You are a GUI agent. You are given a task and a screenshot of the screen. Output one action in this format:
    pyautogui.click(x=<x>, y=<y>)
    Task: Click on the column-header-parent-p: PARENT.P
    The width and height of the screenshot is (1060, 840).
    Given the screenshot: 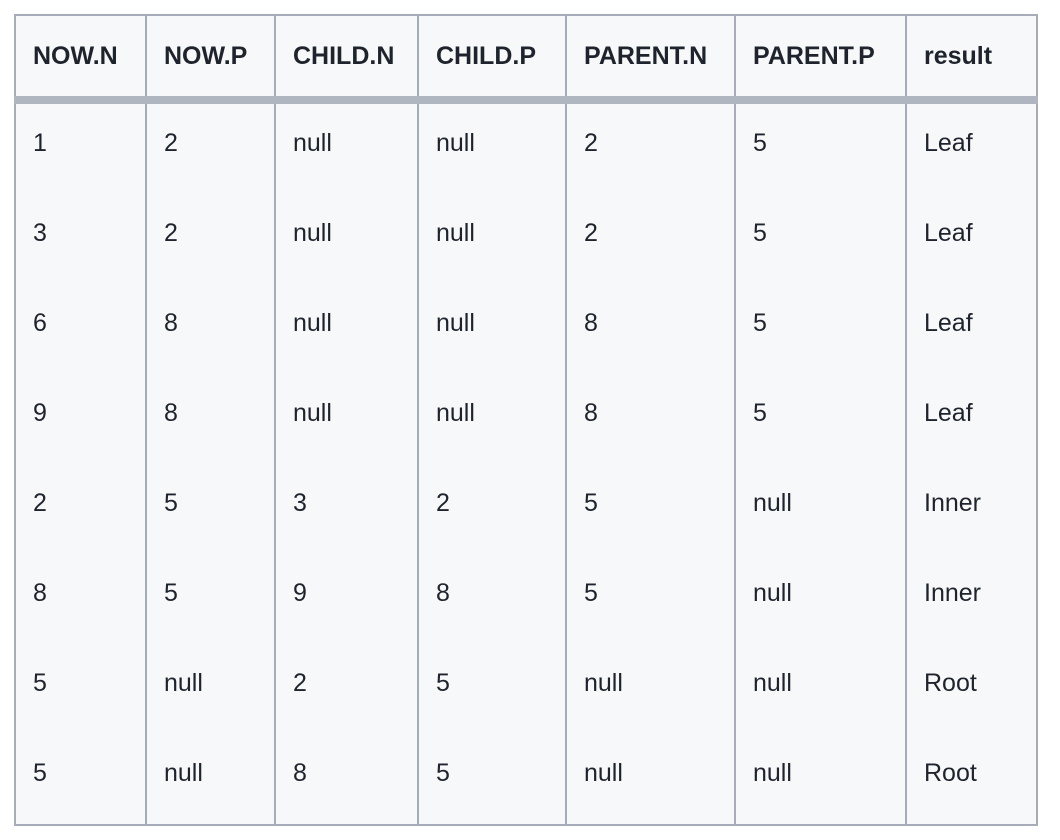 What is the action you would take?
    pyautogui.click(x=820, y=59)
    